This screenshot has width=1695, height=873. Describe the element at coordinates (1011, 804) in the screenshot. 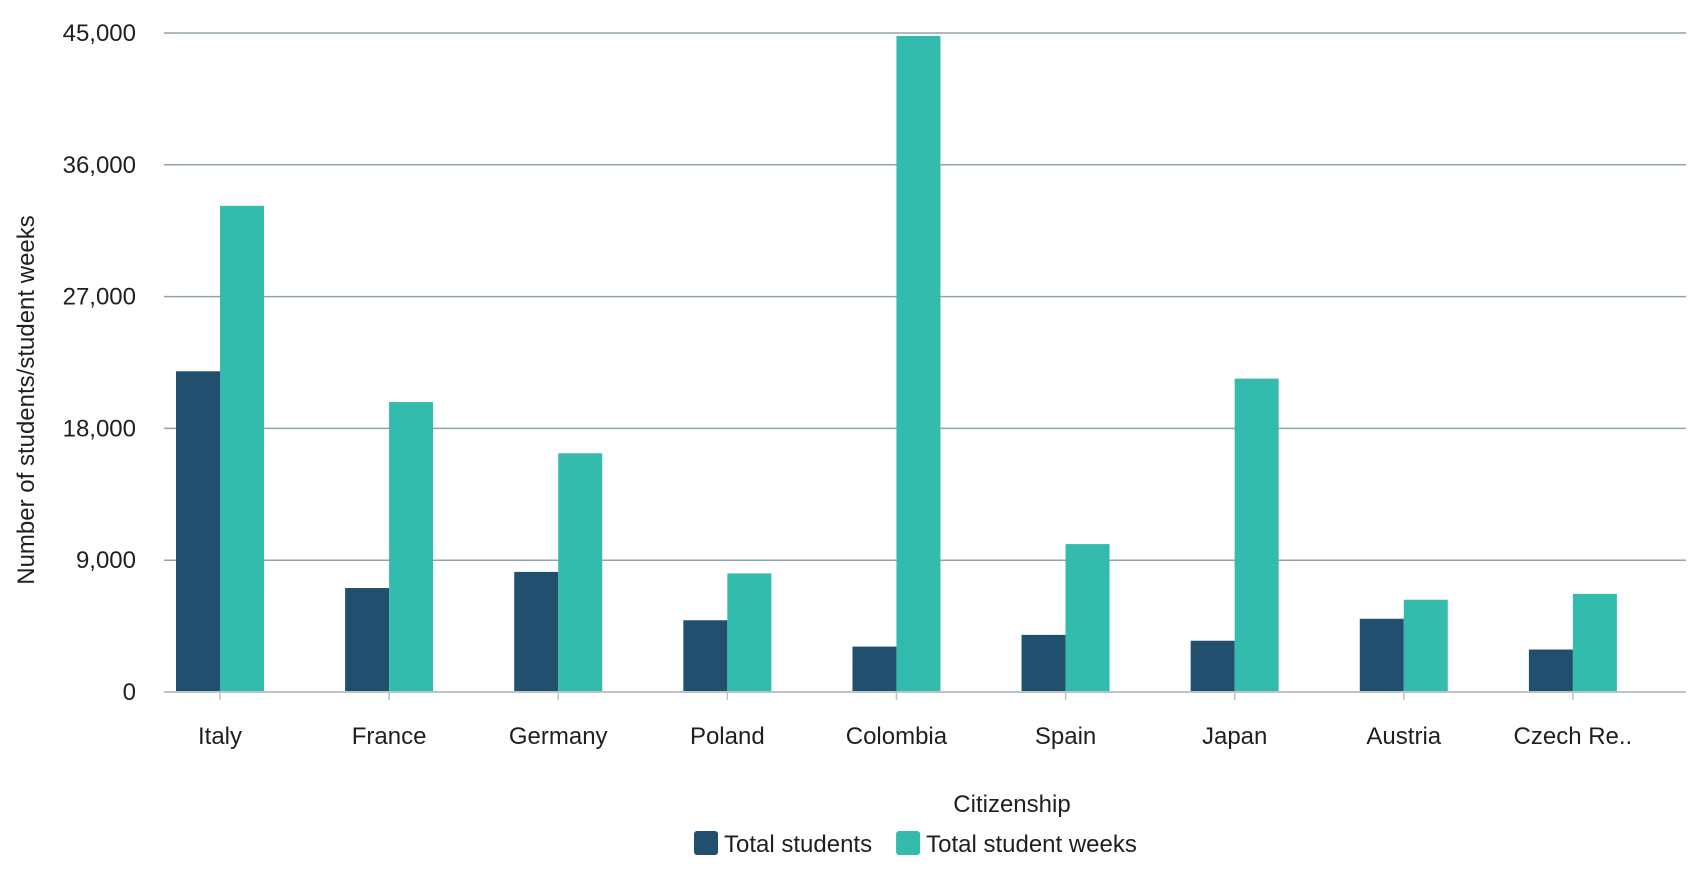

I see `x-axis-title: Citizenship` at that location.